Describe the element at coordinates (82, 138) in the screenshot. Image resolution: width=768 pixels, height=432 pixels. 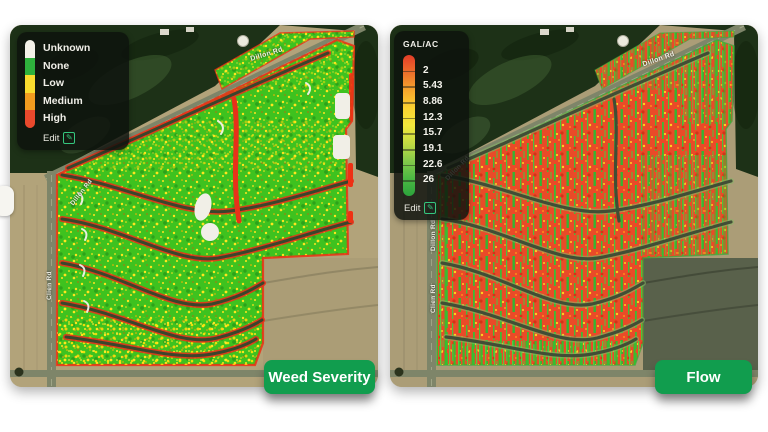
I see `weed-legend-edit-button: Edit ✎` at that location.